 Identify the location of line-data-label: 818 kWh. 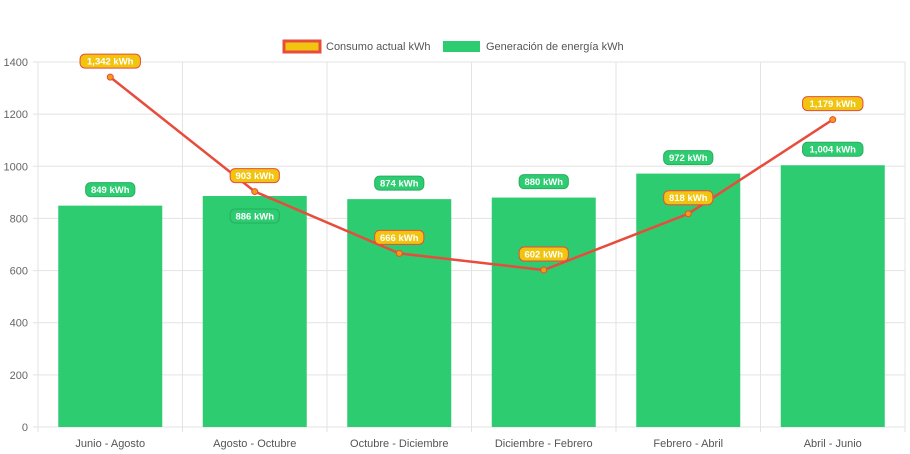
(688, 198).